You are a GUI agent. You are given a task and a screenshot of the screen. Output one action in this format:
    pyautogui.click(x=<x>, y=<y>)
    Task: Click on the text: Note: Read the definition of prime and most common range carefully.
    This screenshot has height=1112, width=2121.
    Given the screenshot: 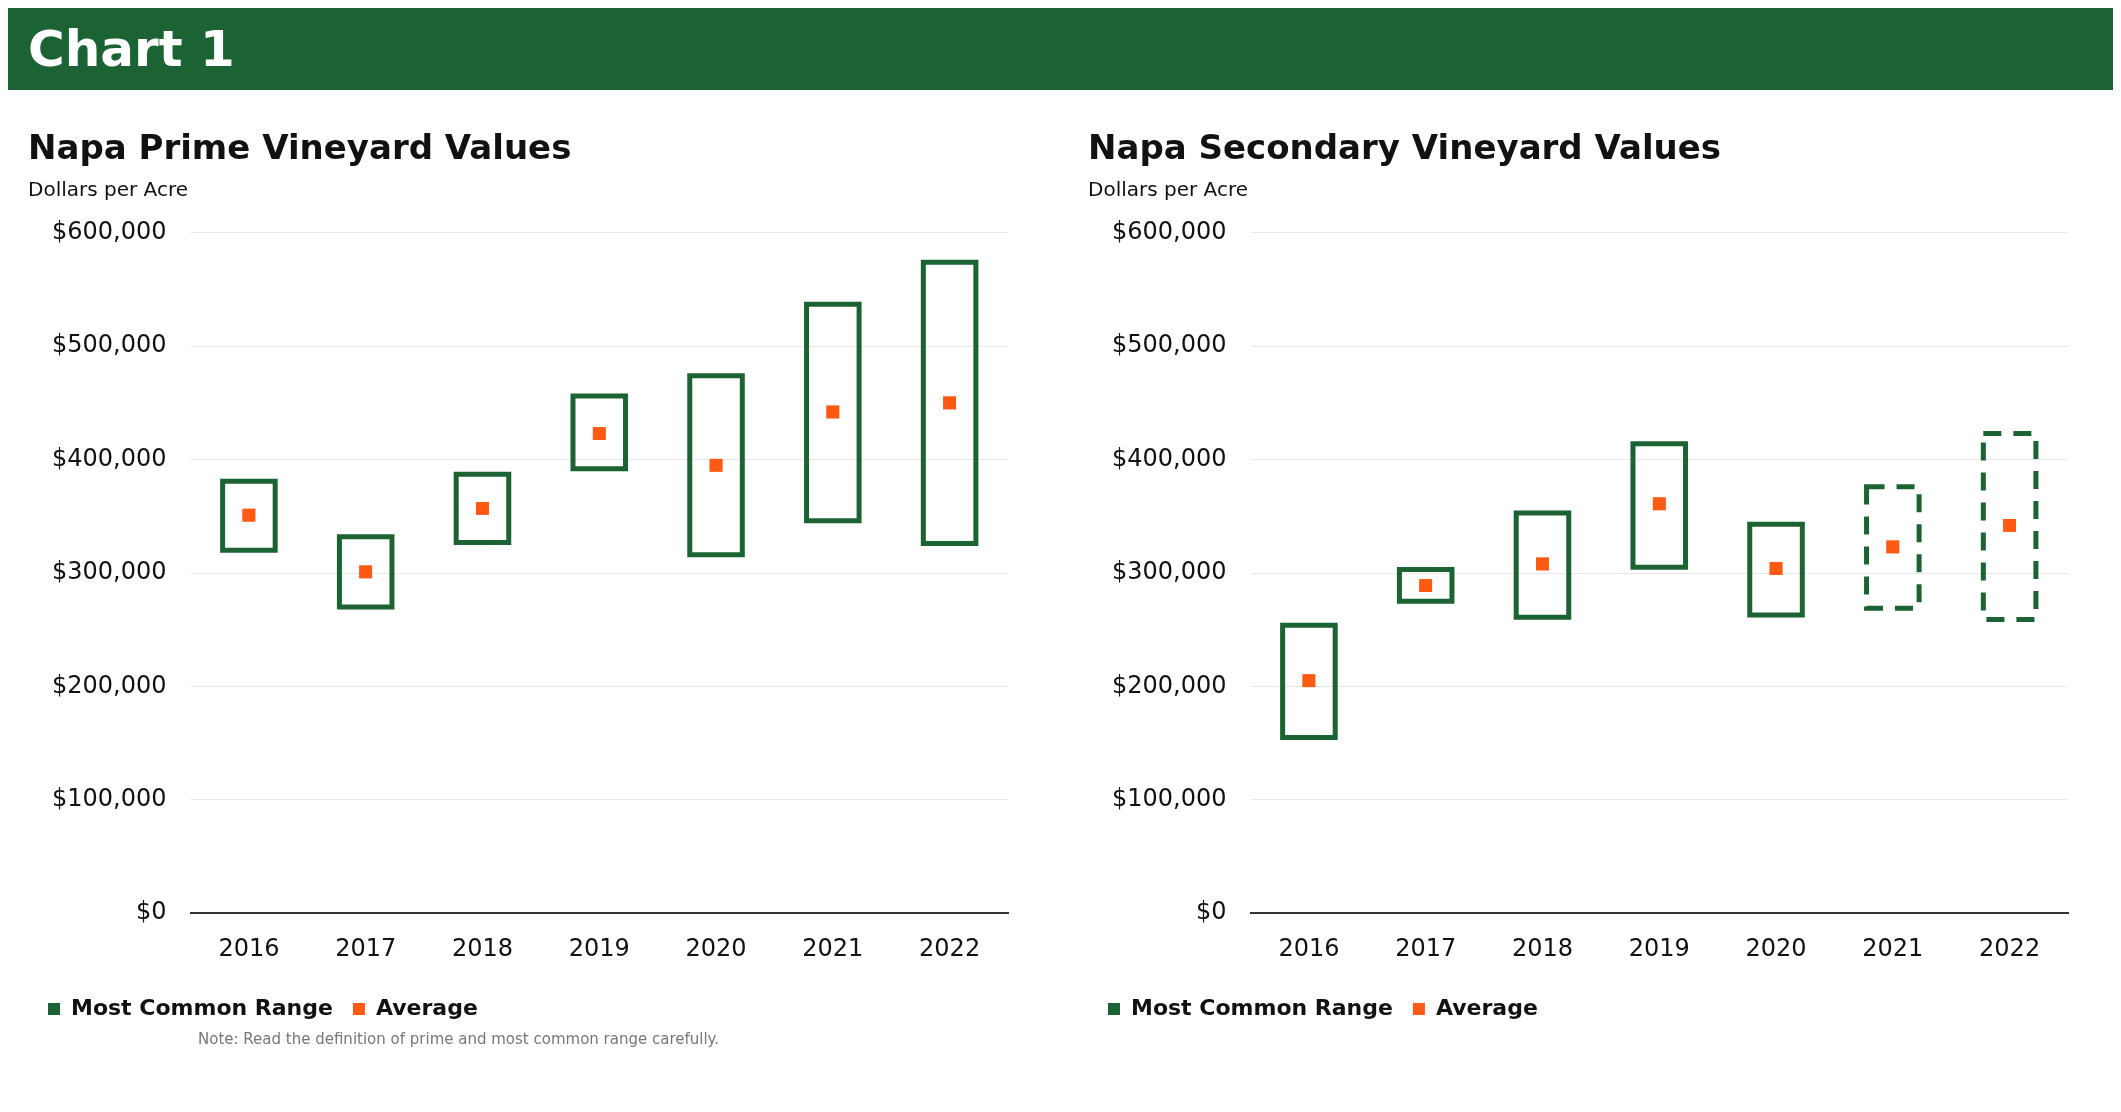 What is the action you would take?
    pyautogui.click(x=459, y=1039)
    